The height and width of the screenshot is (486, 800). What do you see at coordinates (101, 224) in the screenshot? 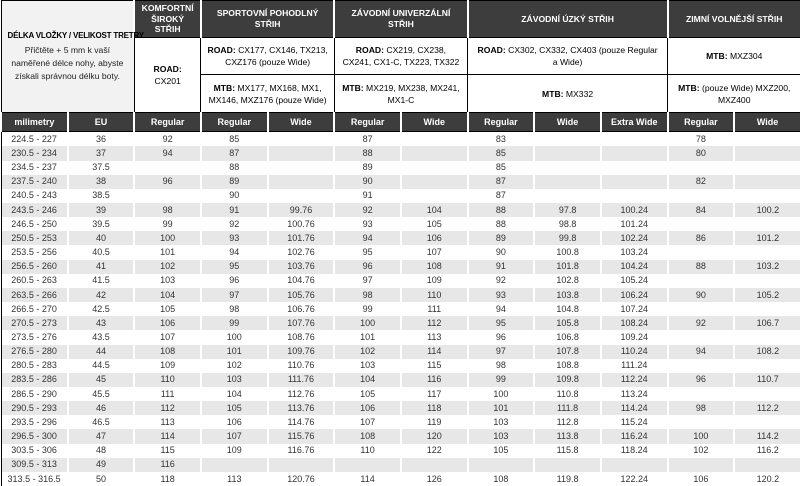
I see `table-cell: 39.5` at bounding box center [101, 224].